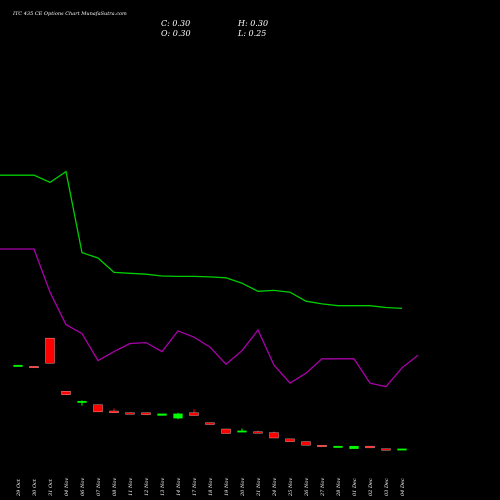 The image size is (500, 500). Describe the element at coordinates (35, 487) in the screenshot. I see `x-tick-label: 30 Oct` at that location.